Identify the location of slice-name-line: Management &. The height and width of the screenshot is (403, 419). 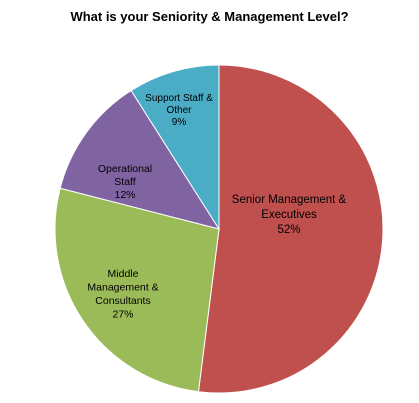
(122, 288).